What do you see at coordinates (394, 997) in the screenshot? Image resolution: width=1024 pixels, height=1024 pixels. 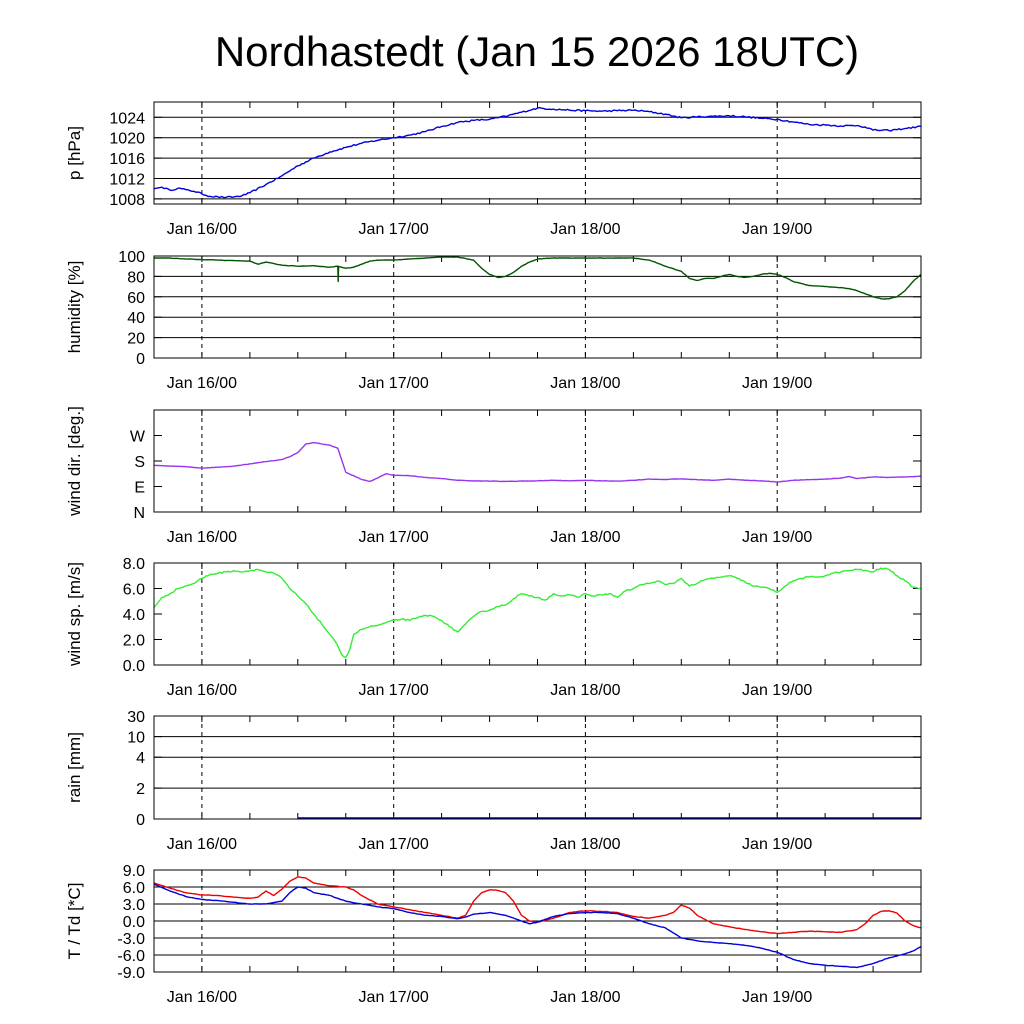 I see `x-tick-label-temperature: Jan 17/00` at bounding box center [394, 997].